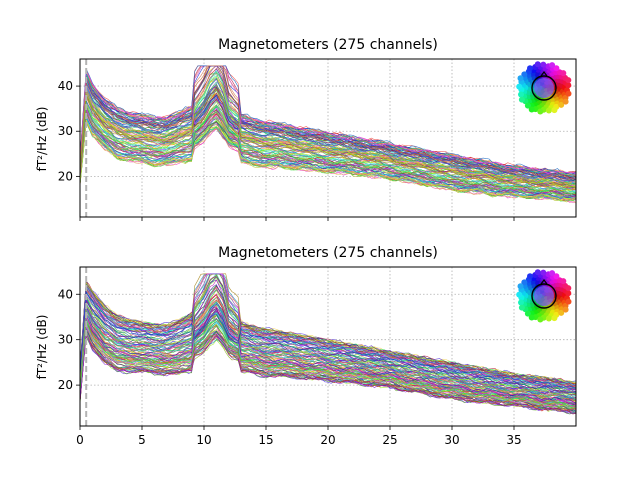 Image resolution: width=640 pixels, height=480 pixels. Describe the element at coordinates (513, 440) in the screenshot. I see `x-tick-label: 35` at that location.